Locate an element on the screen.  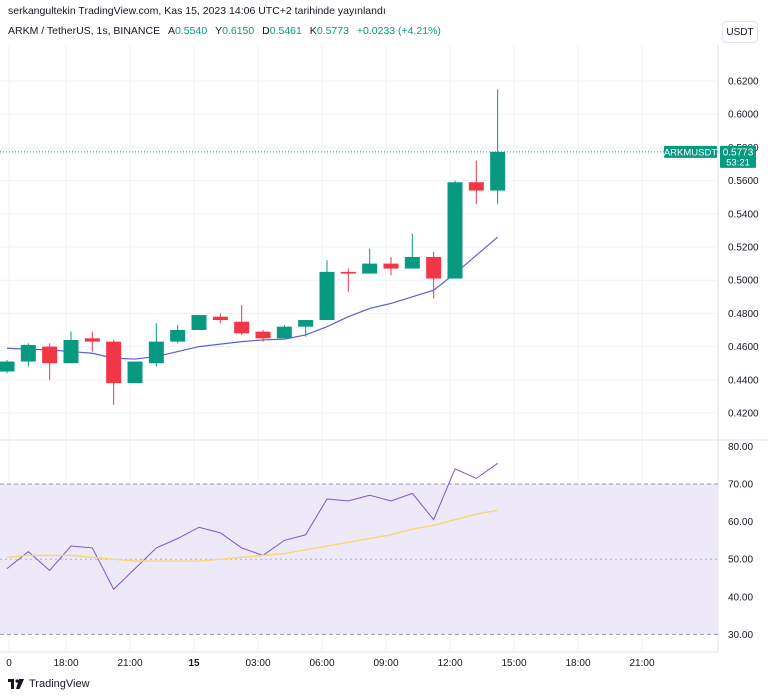
price-tick-label: 0.5400 is located at coordinates (743, 214).